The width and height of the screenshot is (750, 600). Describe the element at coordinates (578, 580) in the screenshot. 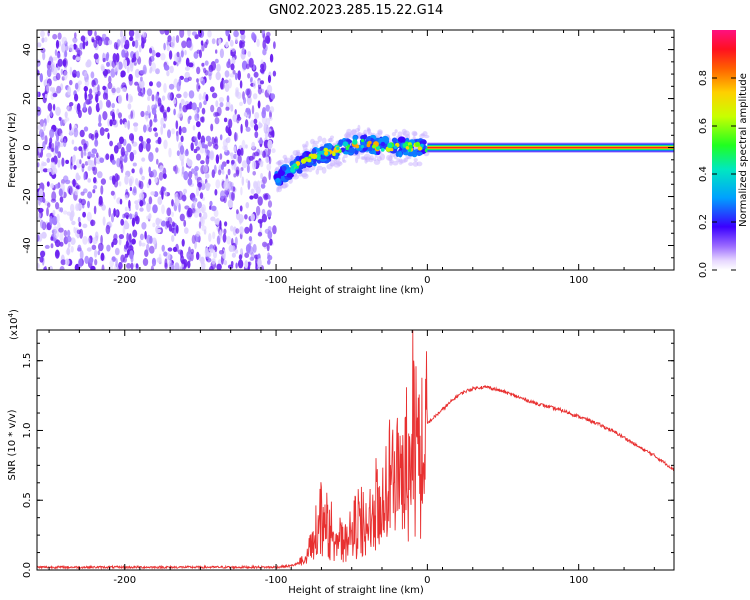

I see `x-tick-label: 100` at that location.